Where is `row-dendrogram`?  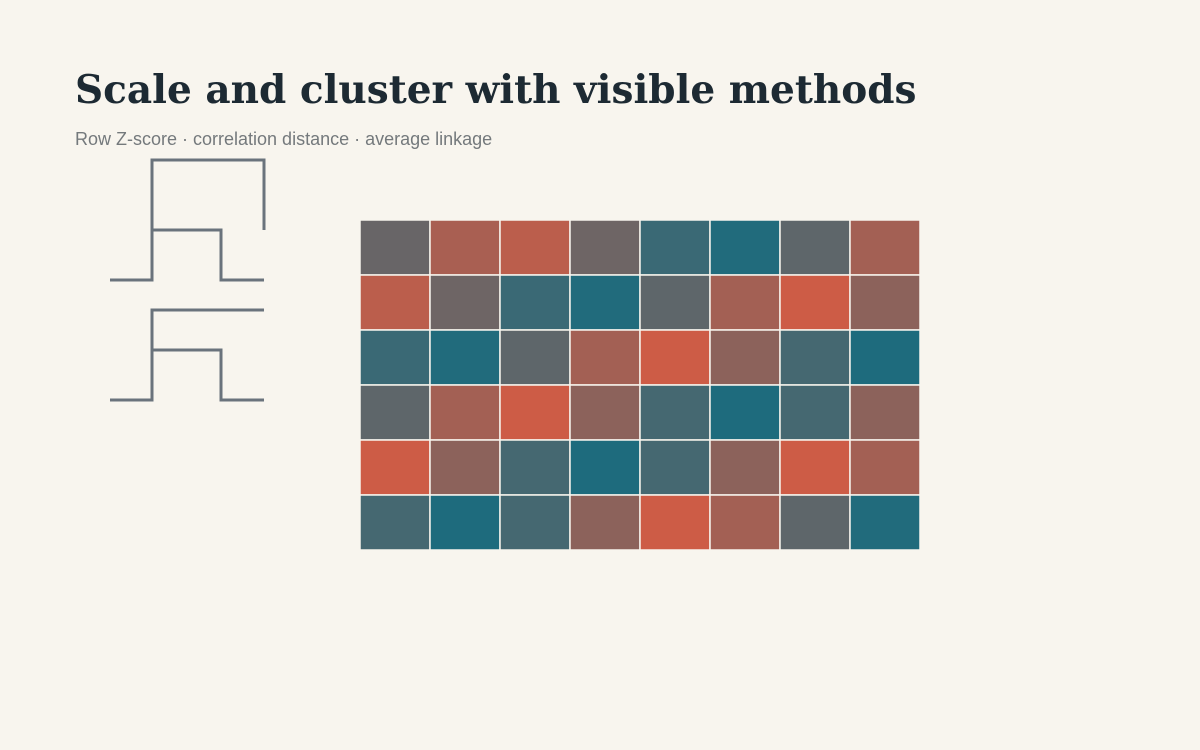 row-dendrogram is located at coordinates (188, 280).